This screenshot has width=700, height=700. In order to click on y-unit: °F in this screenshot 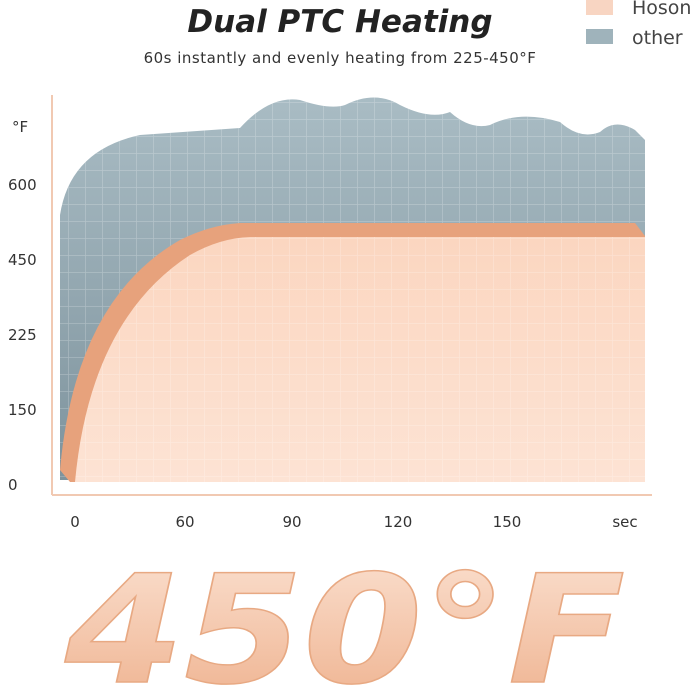, I will do `click(20, 127)`.